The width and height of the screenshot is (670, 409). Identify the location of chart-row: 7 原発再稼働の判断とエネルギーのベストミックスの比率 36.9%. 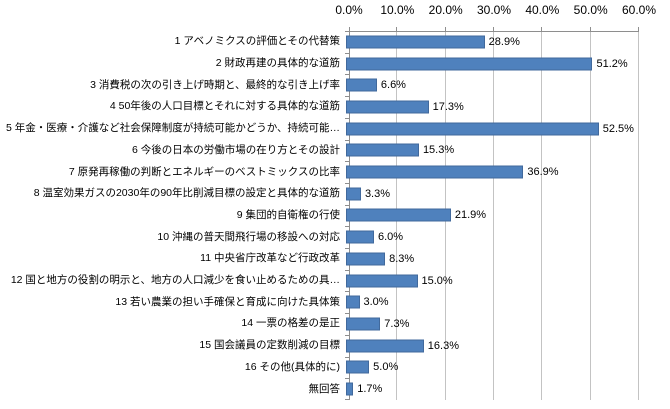
(319, 172).